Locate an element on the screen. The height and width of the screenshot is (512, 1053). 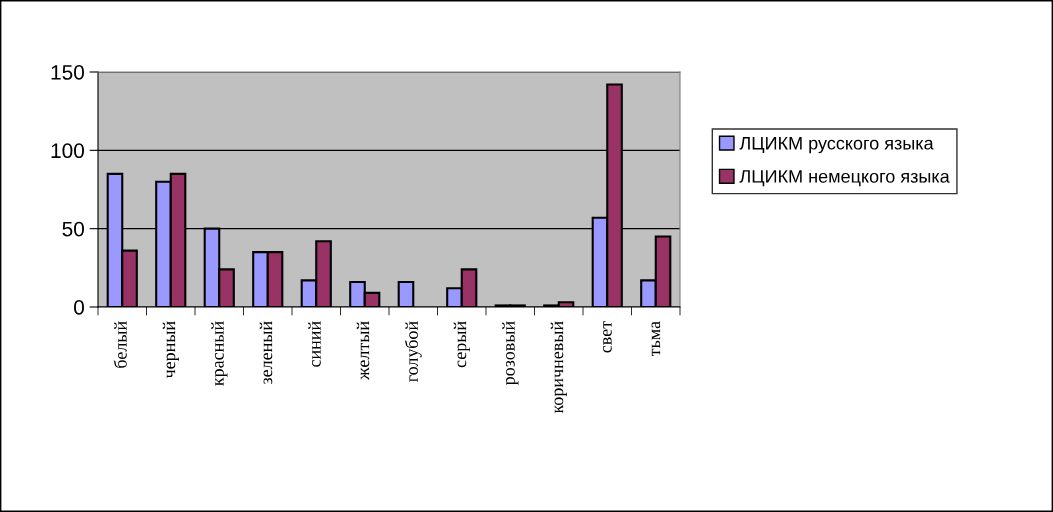
x-tick-label: серый is located at coordinates (461, 344).